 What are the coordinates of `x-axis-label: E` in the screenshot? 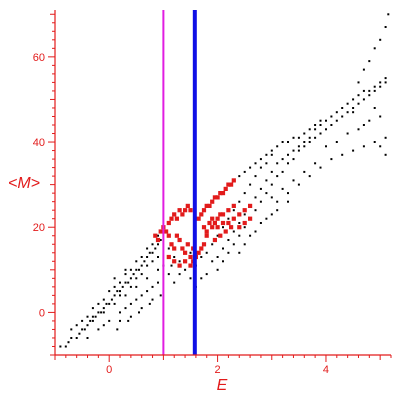 It's located at (222, 385).